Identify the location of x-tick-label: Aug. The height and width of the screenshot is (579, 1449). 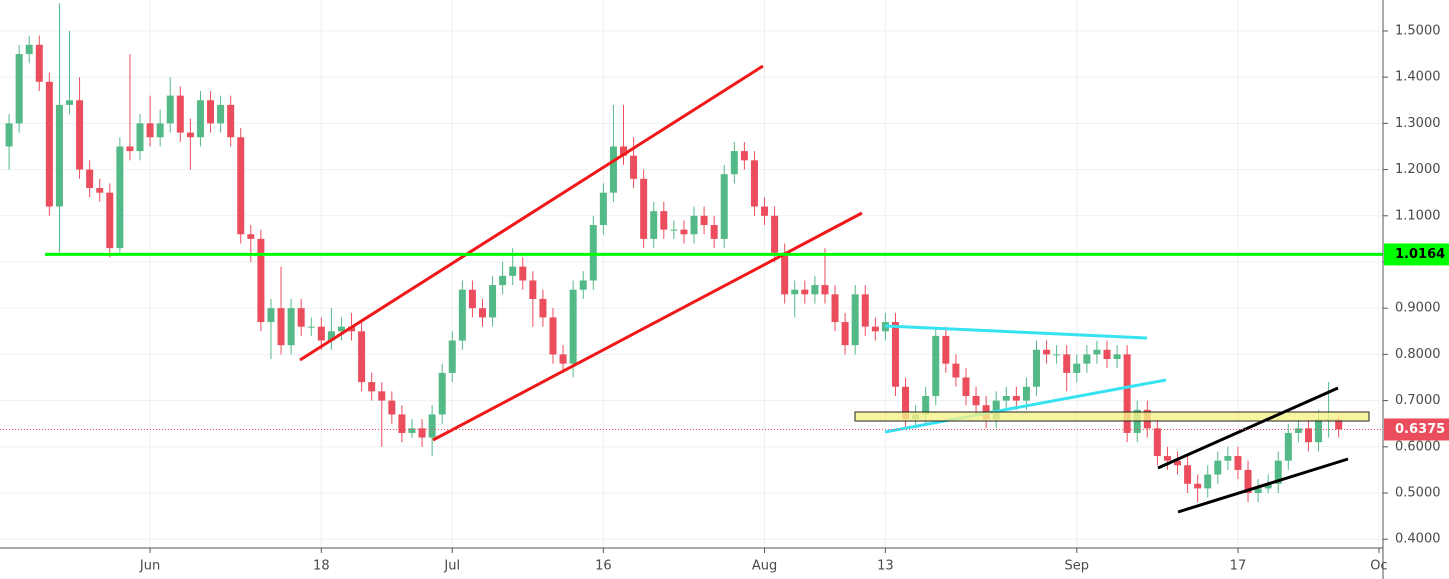
(764, 566).